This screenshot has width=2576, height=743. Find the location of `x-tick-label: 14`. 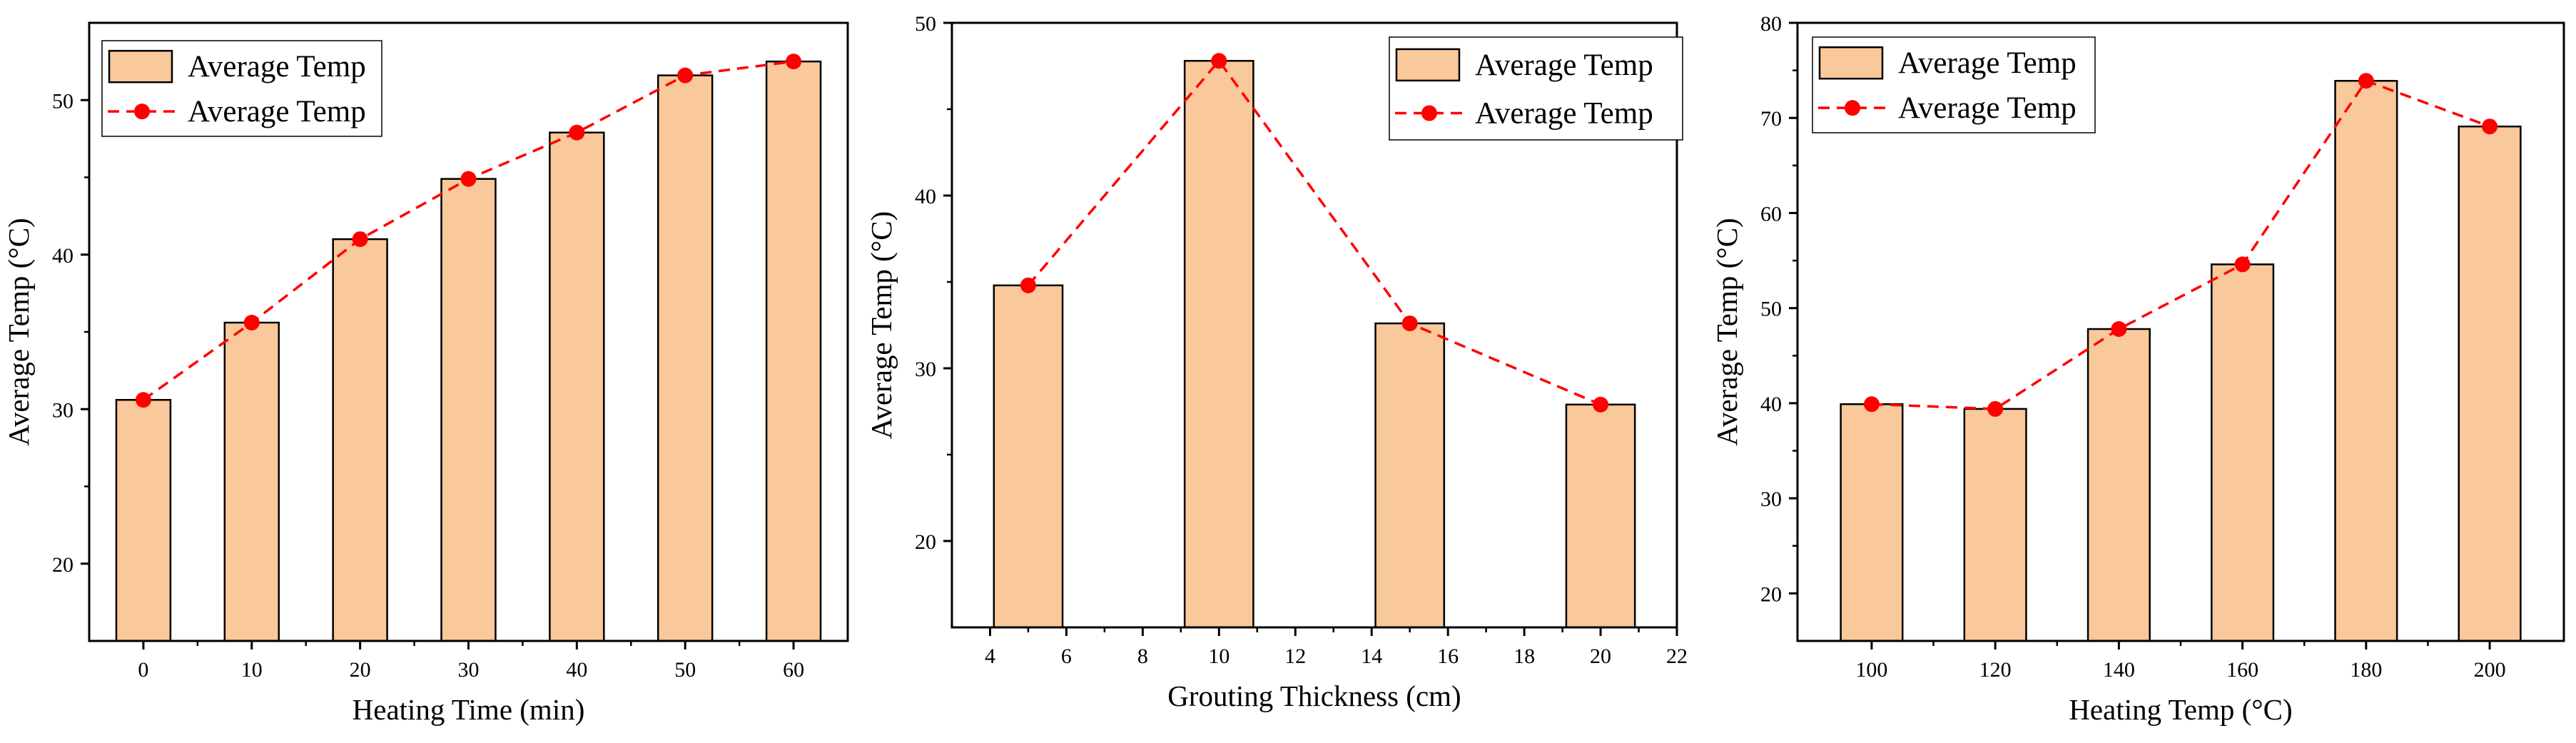

x-tick-label: 14 is located at coordinates (1371, 657).